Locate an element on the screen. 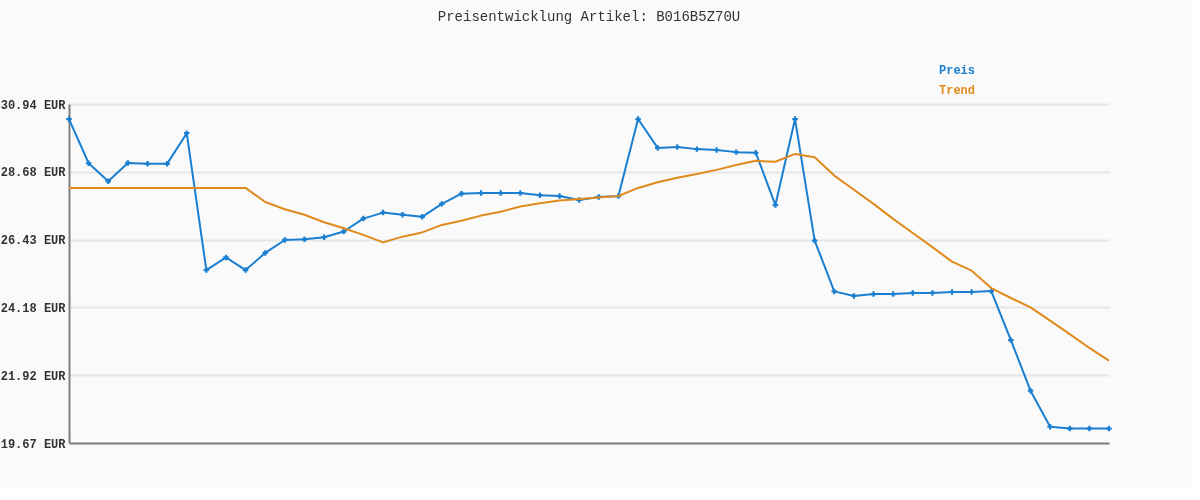  text: Trend is located at coordinates (957, 91).